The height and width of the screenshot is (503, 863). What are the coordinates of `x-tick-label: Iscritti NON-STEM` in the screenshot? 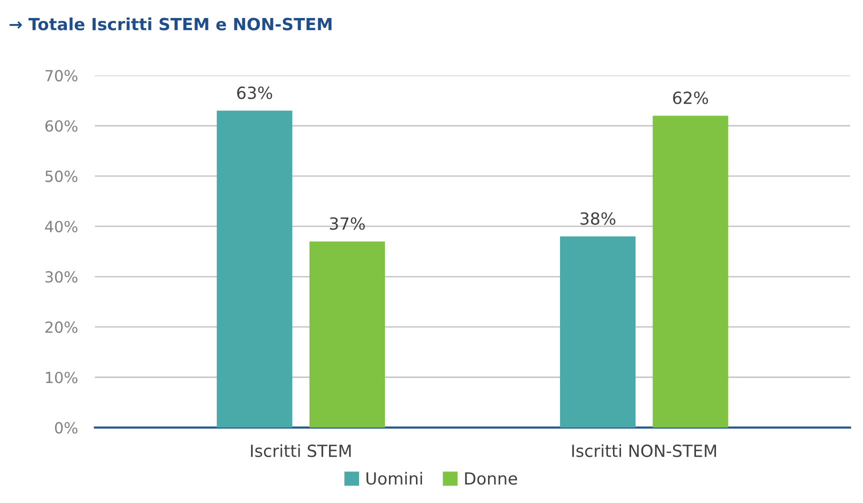 It's located at (644, 451).